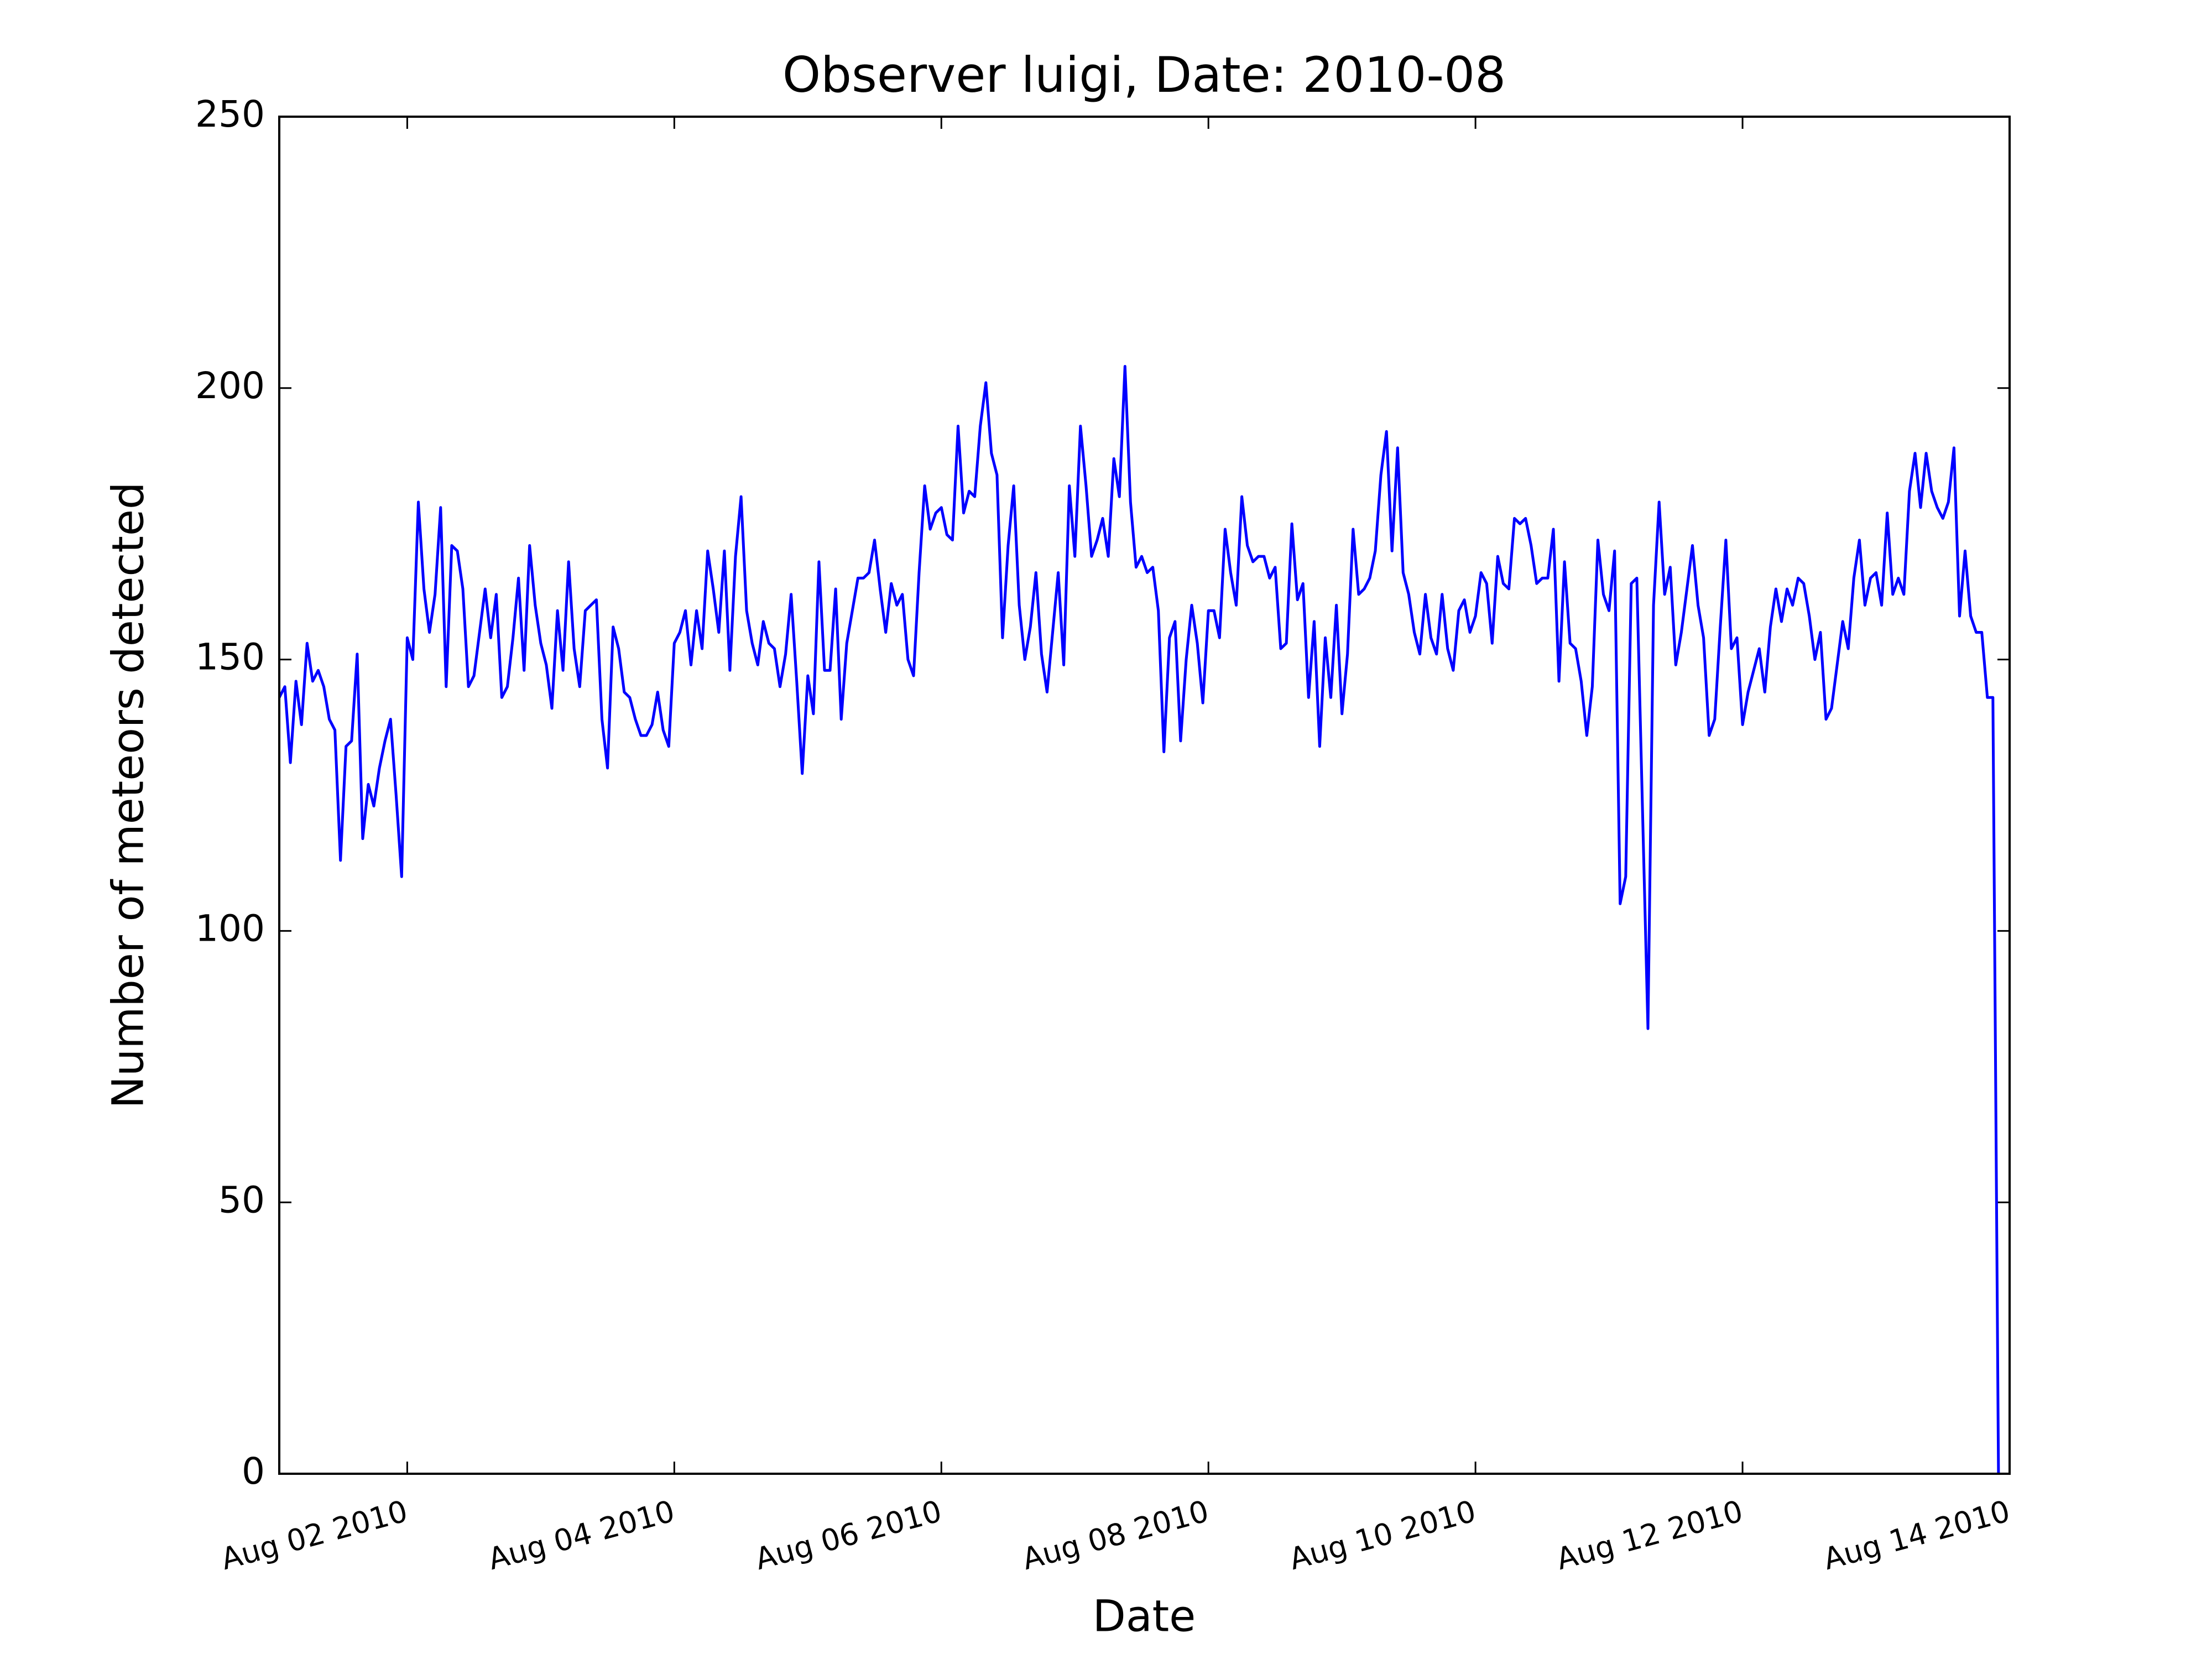 Image resolution: width=2212 pixels, height=1659 pixels. Describe the element at coordinates (242, 1199) in the screenshot. I see `y-tick-label: 50` at that location.